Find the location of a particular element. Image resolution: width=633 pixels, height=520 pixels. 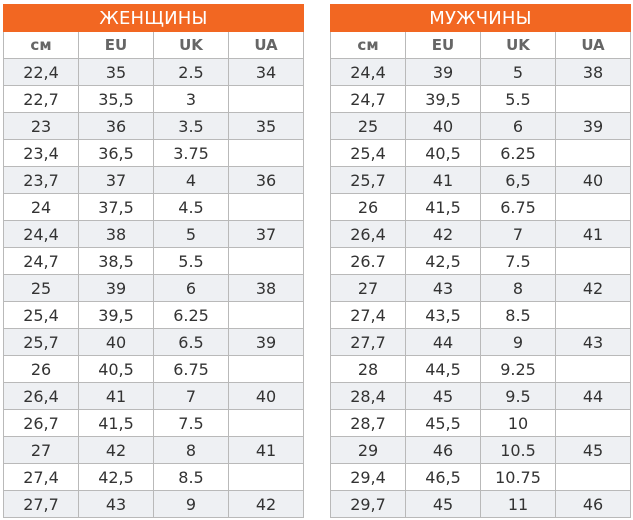

table-row: 29 46 10.5 45 is located at coordinates (480, 450).